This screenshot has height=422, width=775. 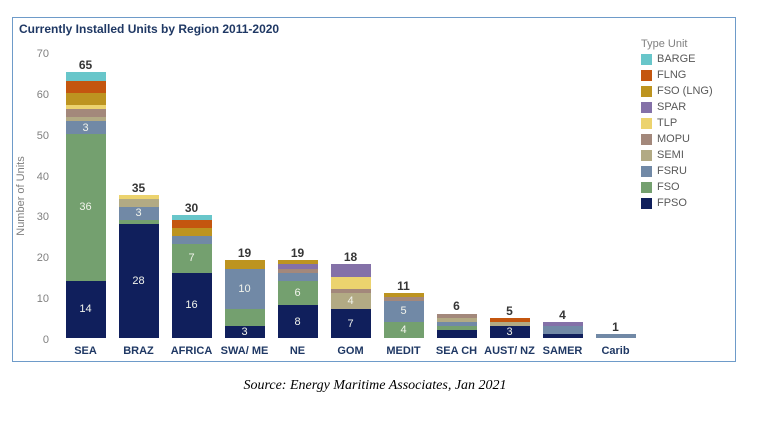 What do you see at coordinates (85, 309) in the screenshot?
I see `bar-segment-fpso: 14` at bounding box center [85, 309].